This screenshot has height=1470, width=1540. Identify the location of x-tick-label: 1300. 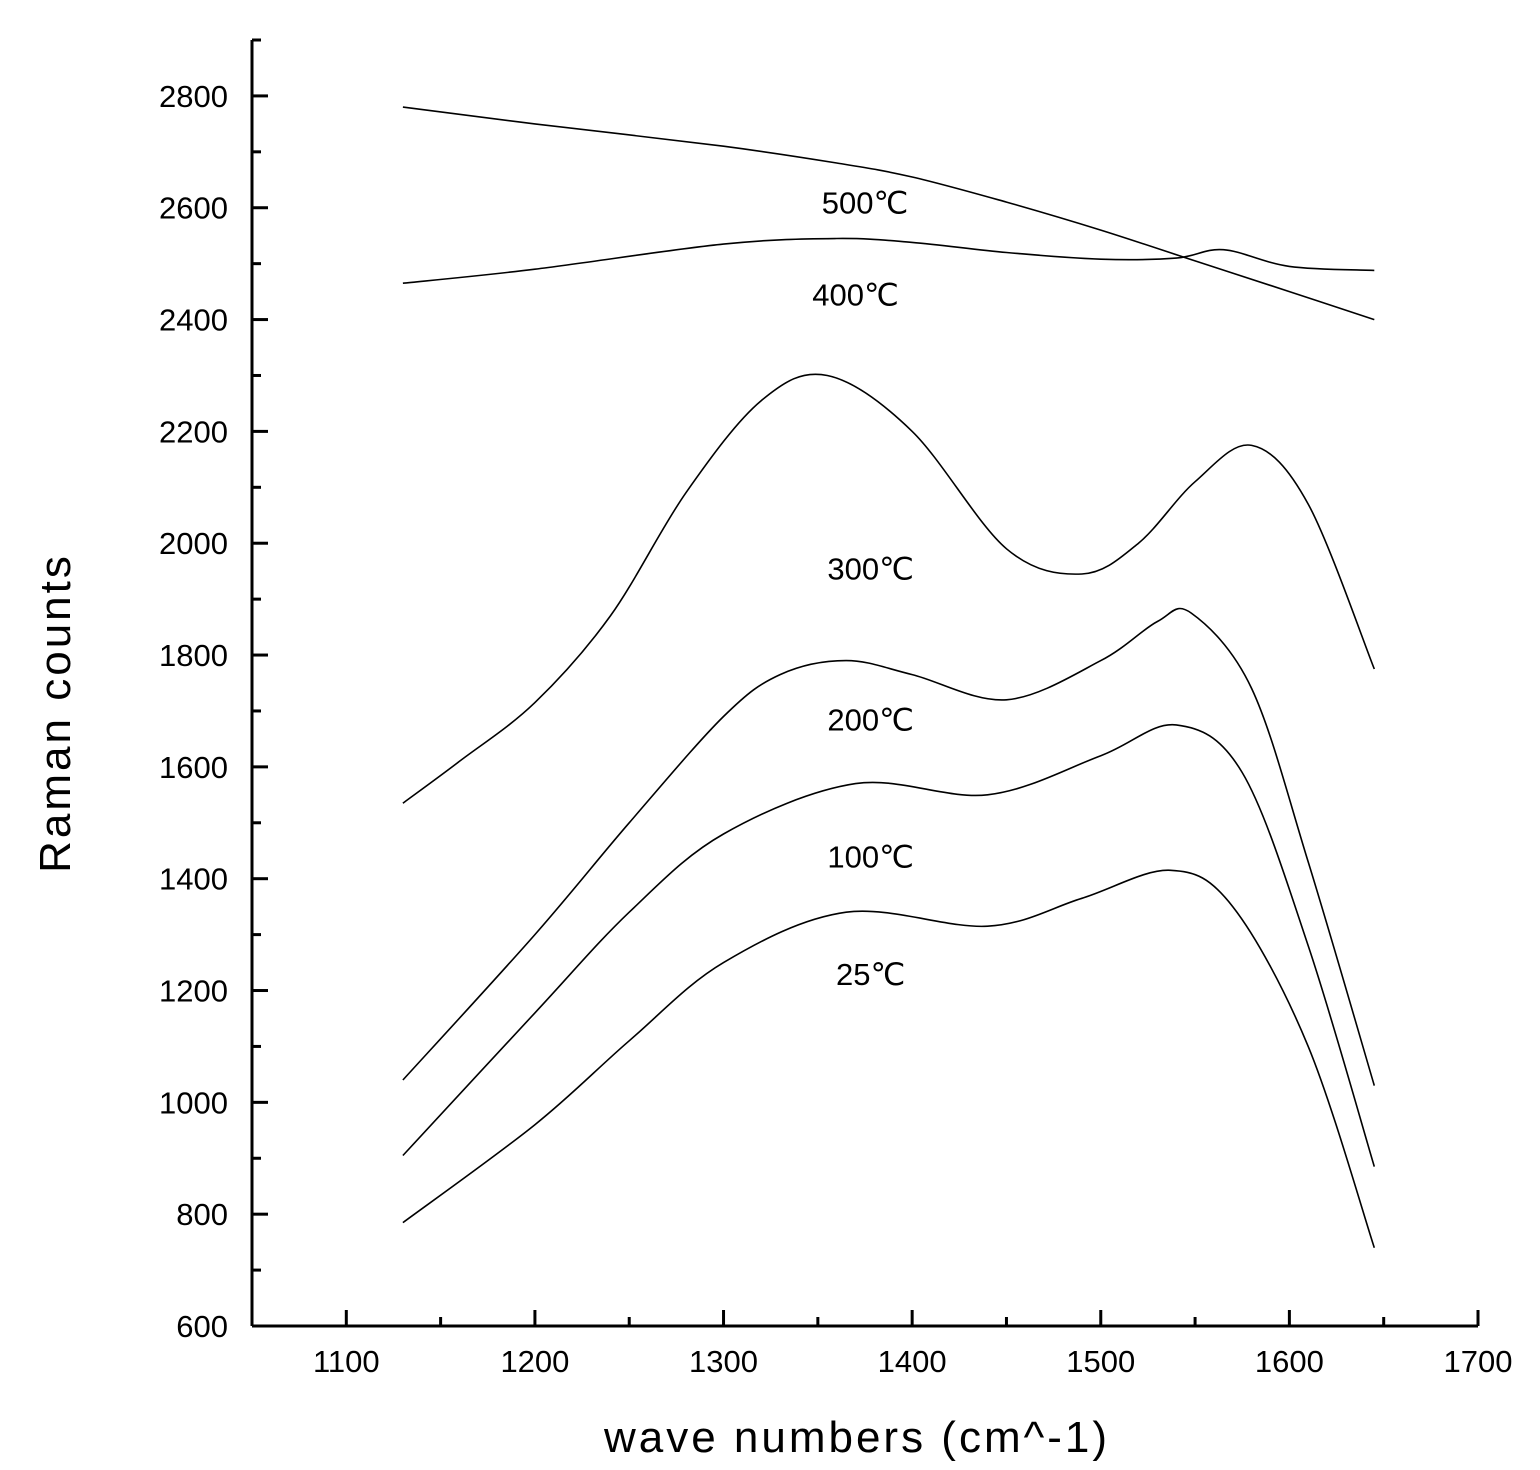
(723, 1361).